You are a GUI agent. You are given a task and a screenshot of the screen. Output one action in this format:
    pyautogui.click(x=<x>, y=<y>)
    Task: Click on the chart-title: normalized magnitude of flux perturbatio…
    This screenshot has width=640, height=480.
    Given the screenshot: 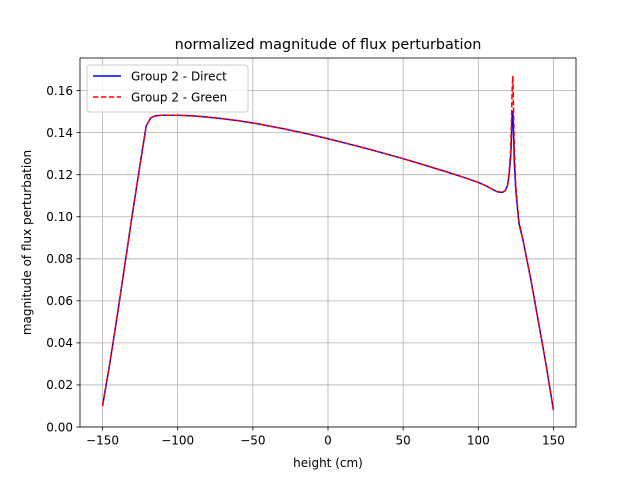 What is the action you would take?
    pyautogui.click(x=328, y=45)
    